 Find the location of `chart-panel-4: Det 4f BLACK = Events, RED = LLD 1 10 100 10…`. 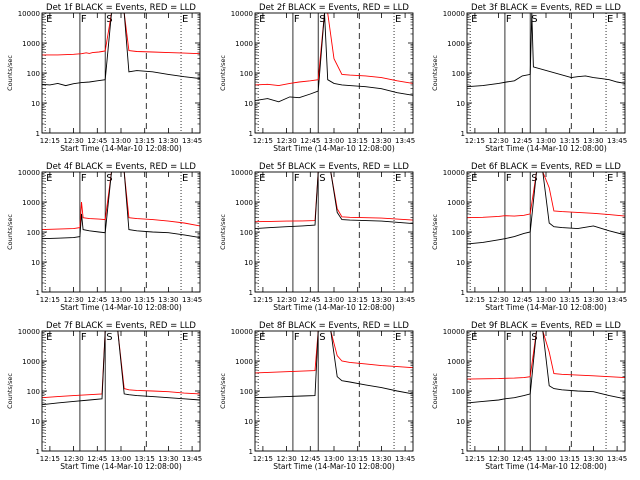

chart-panel-4: Det 4f BLACK = Events, RED = LLD 1 10 100 10… is located at coordinates (104, 237).